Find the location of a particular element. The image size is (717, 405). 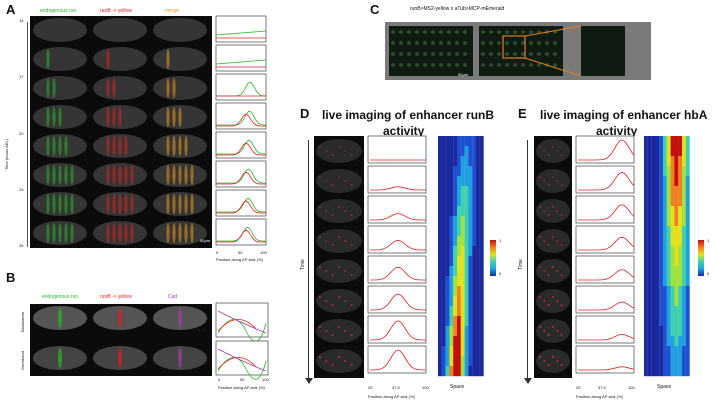

embryo-image is located at coordinates (180, 88).